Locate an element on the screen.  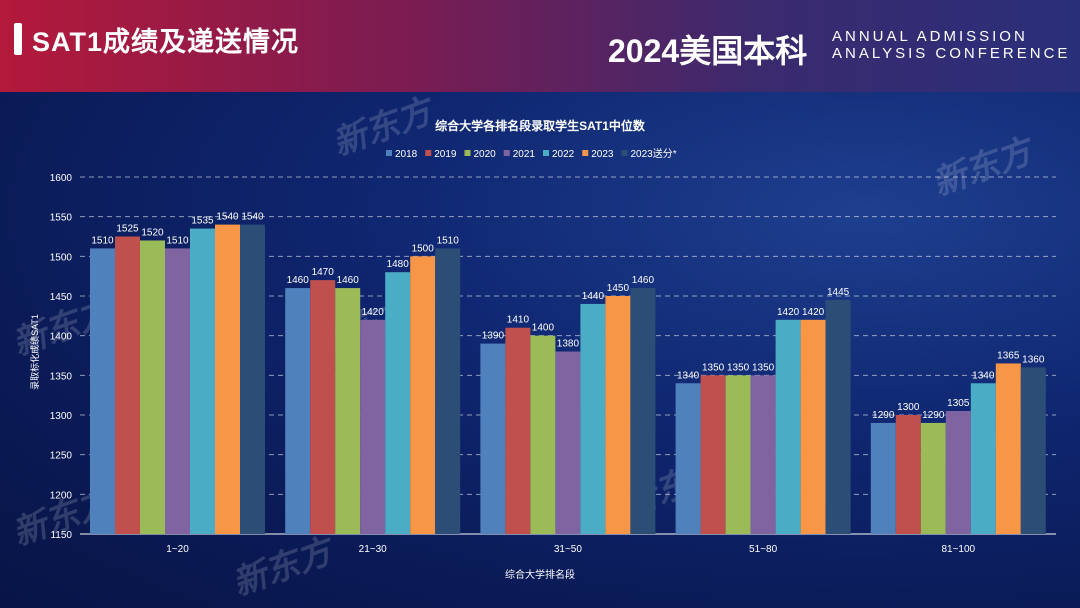
legend-label: 2018 is located at coordinates (406, 154).